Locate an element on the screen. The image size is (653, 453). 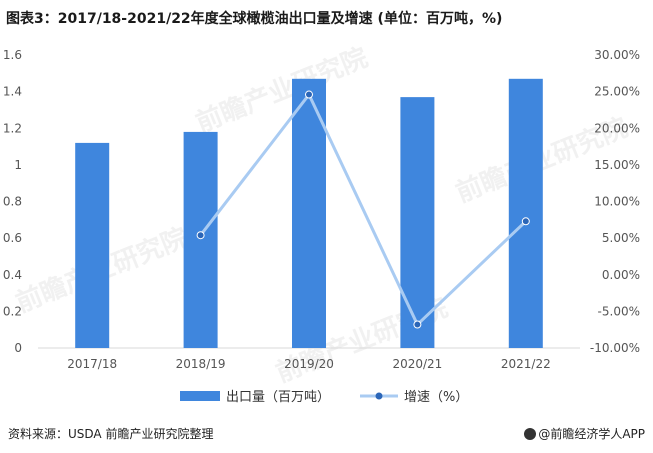
x-tick-label: 2020/21 is located at coordinates (417, 364).